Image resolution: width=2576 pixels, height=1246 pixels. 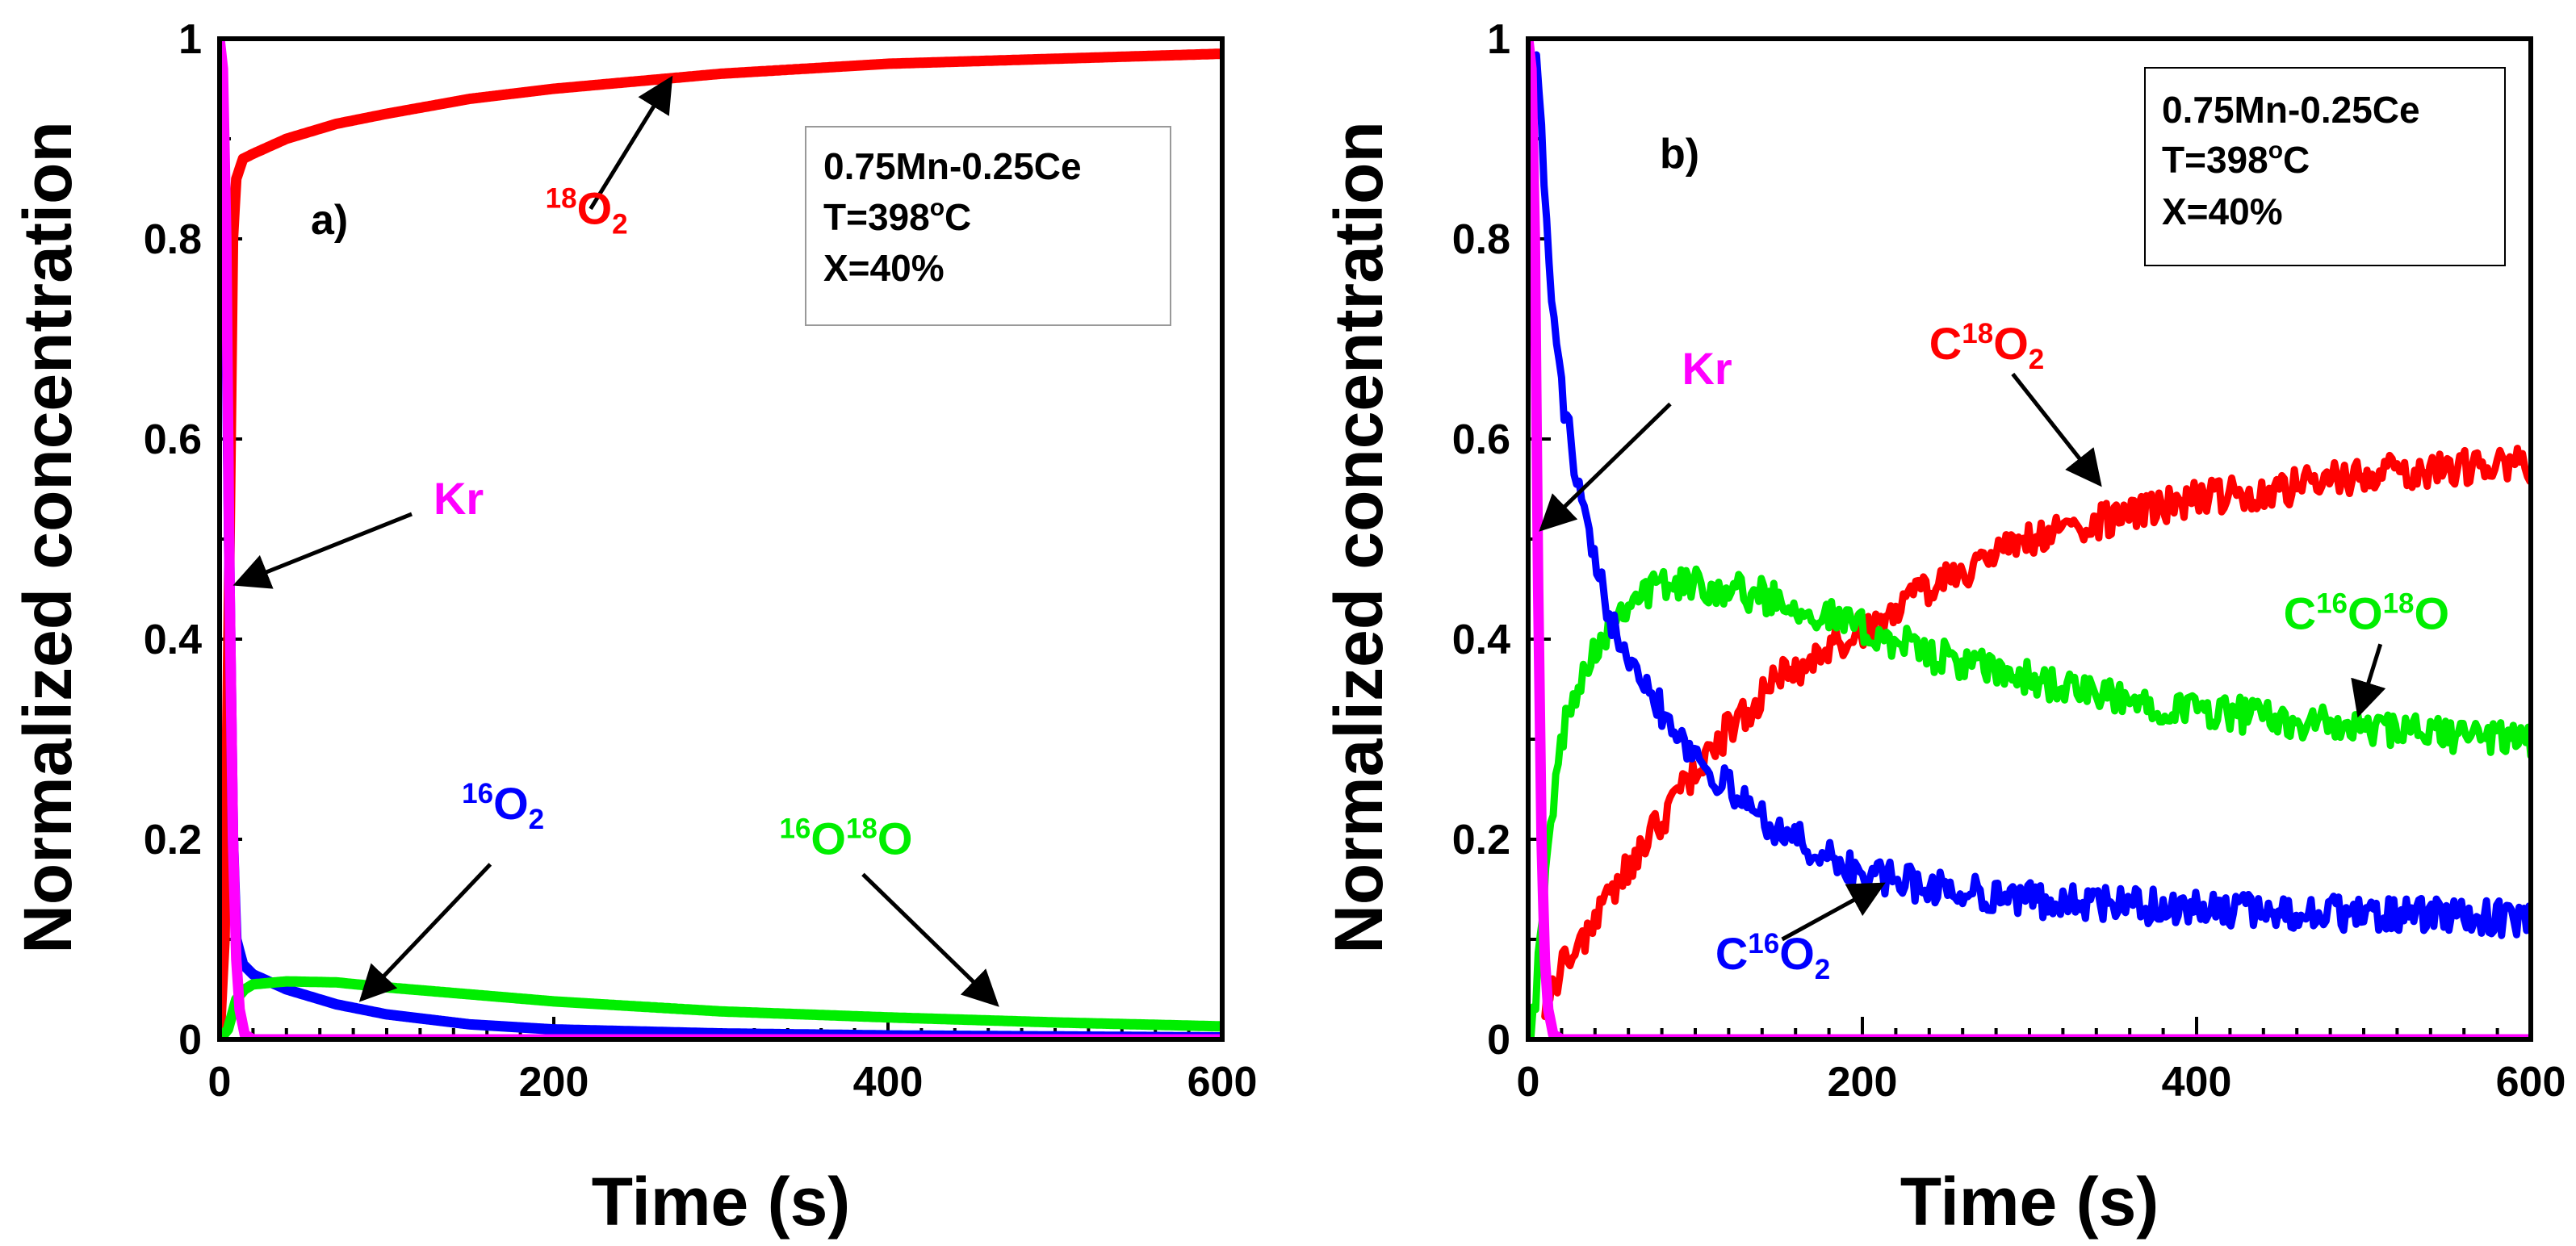 What do you see at coordinates (425, 933) in the screenshot?
I see `annotation-arrow-16o2` at bounding box center [425, 933].